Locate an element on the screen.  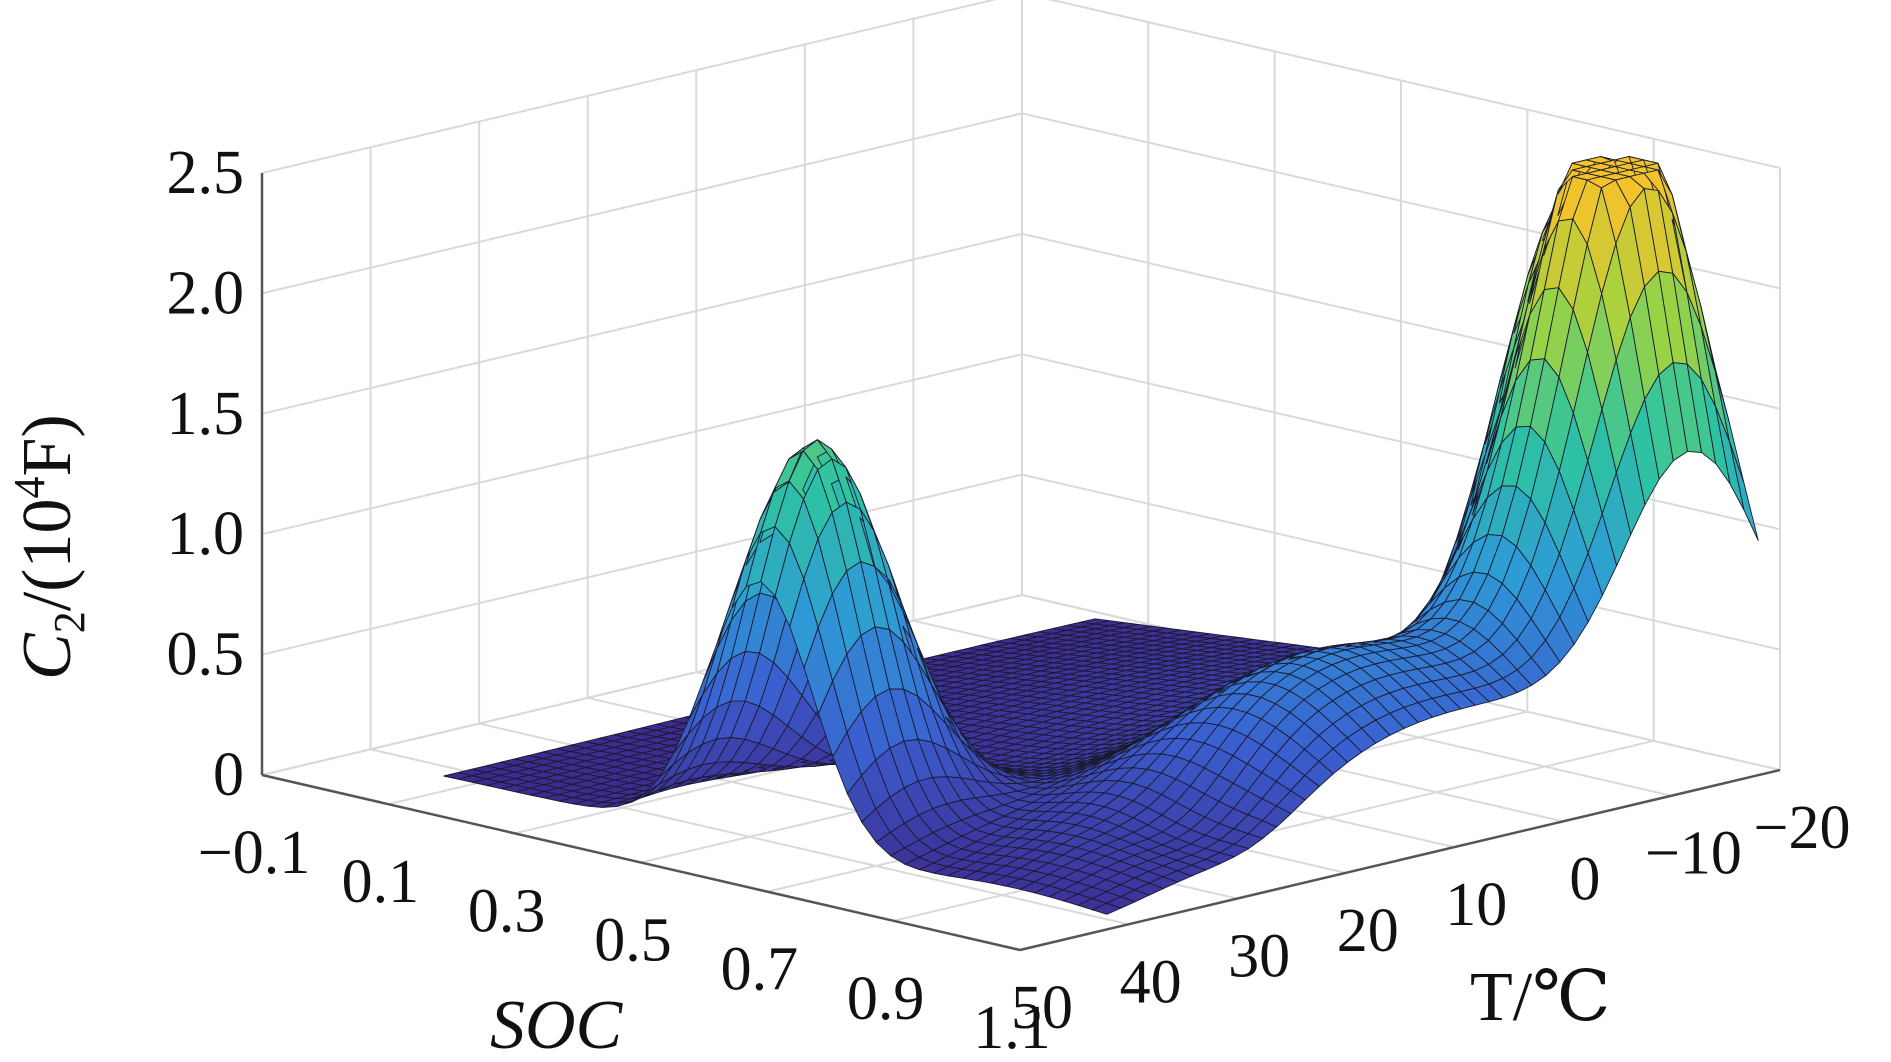
x-tick-label: −0.1 is located at coordinates (254, 853).